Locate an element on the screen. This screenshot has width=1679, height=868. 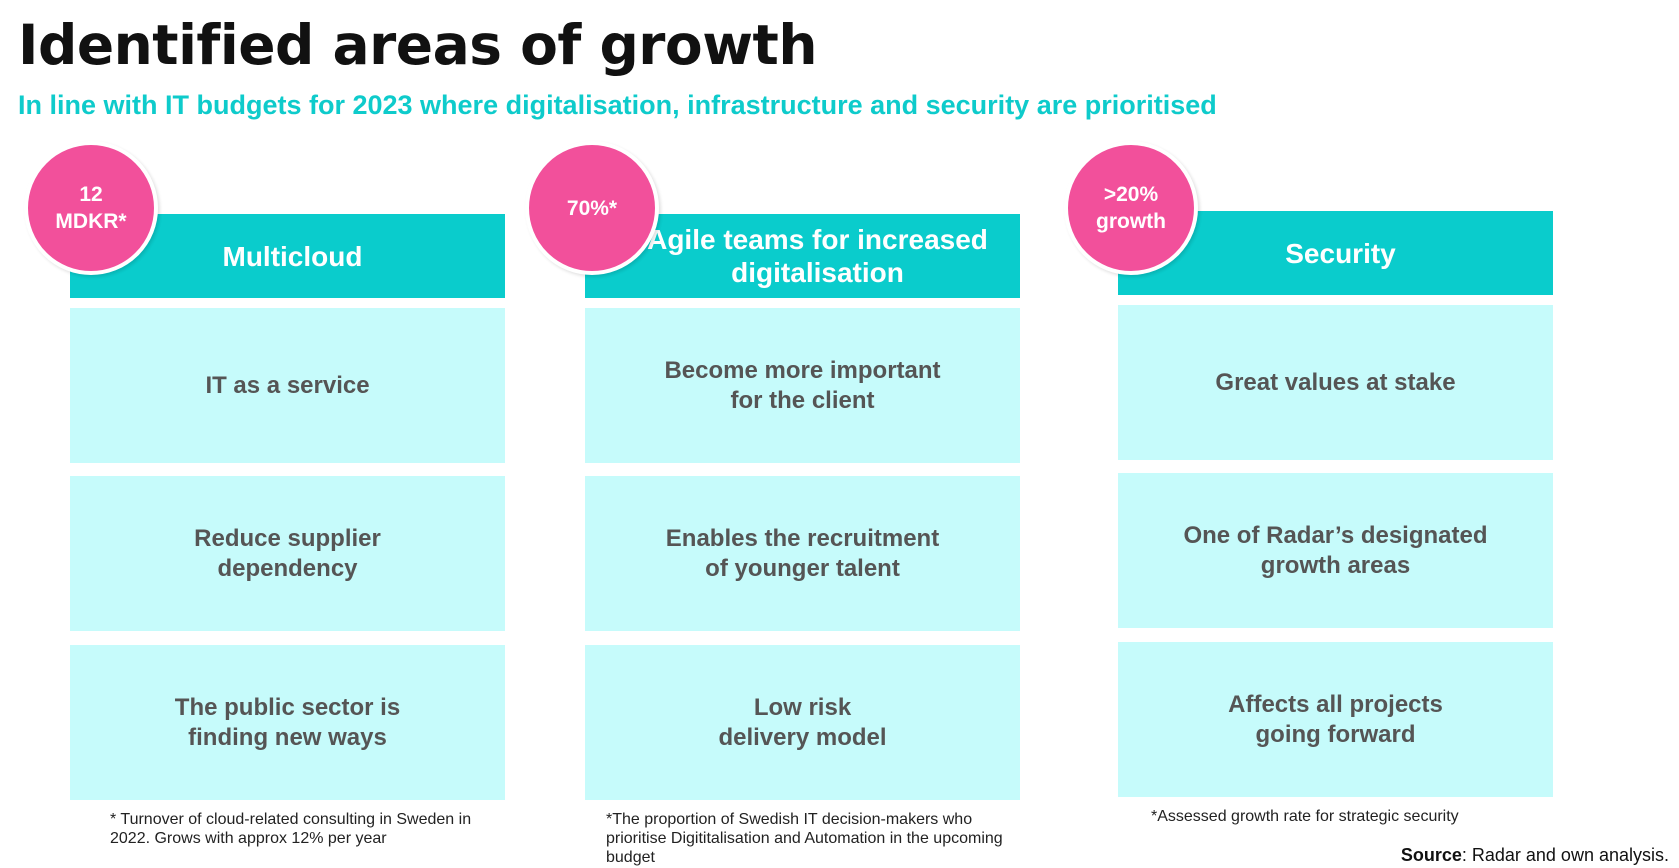
growth-card: IT as a service is located at coordinates (287, 385).